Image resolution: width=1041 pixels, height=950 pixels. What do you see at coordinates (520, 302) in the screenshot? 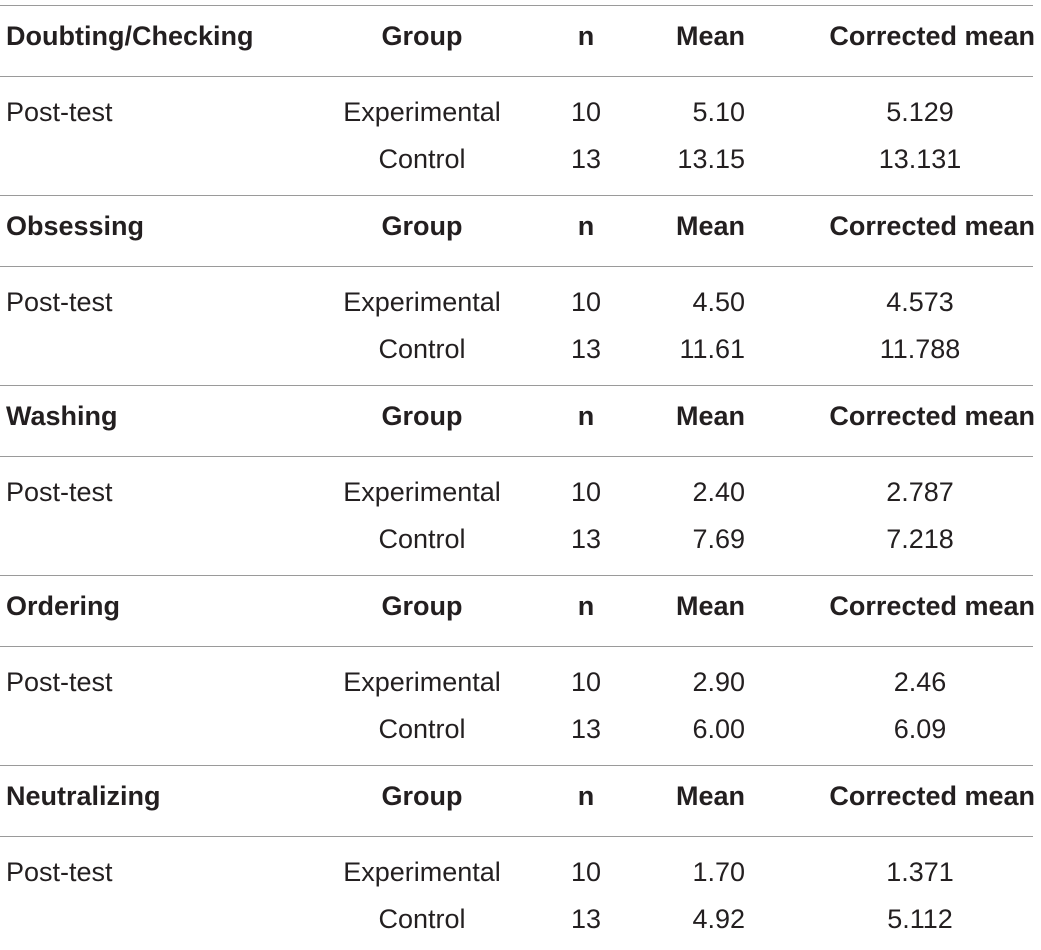
I see `table-row: Post-test Experimental 10 4.50 4.573` at bounding box center [520, 302].